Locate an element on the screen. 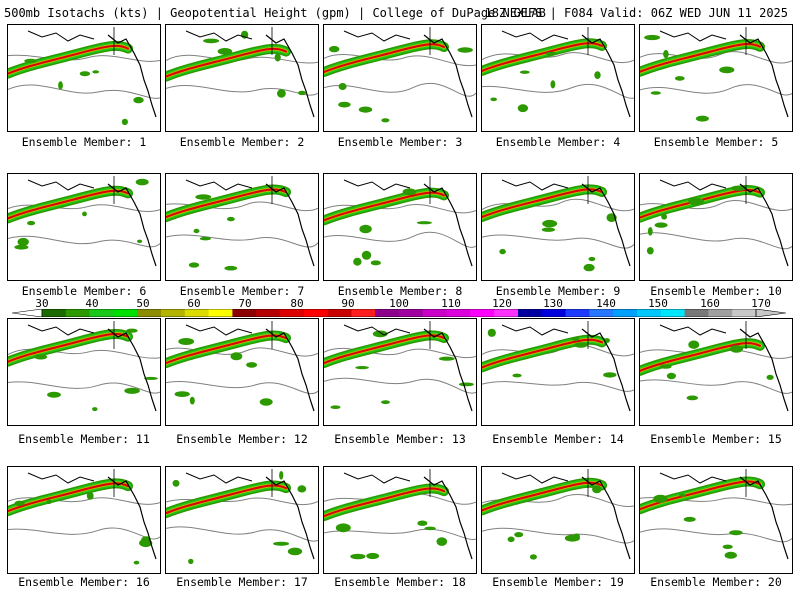 The height and width of the screenshot is (600, 800). ensemble-member-label: Ensemble Member: 16 is located at coordinates (84, 582).